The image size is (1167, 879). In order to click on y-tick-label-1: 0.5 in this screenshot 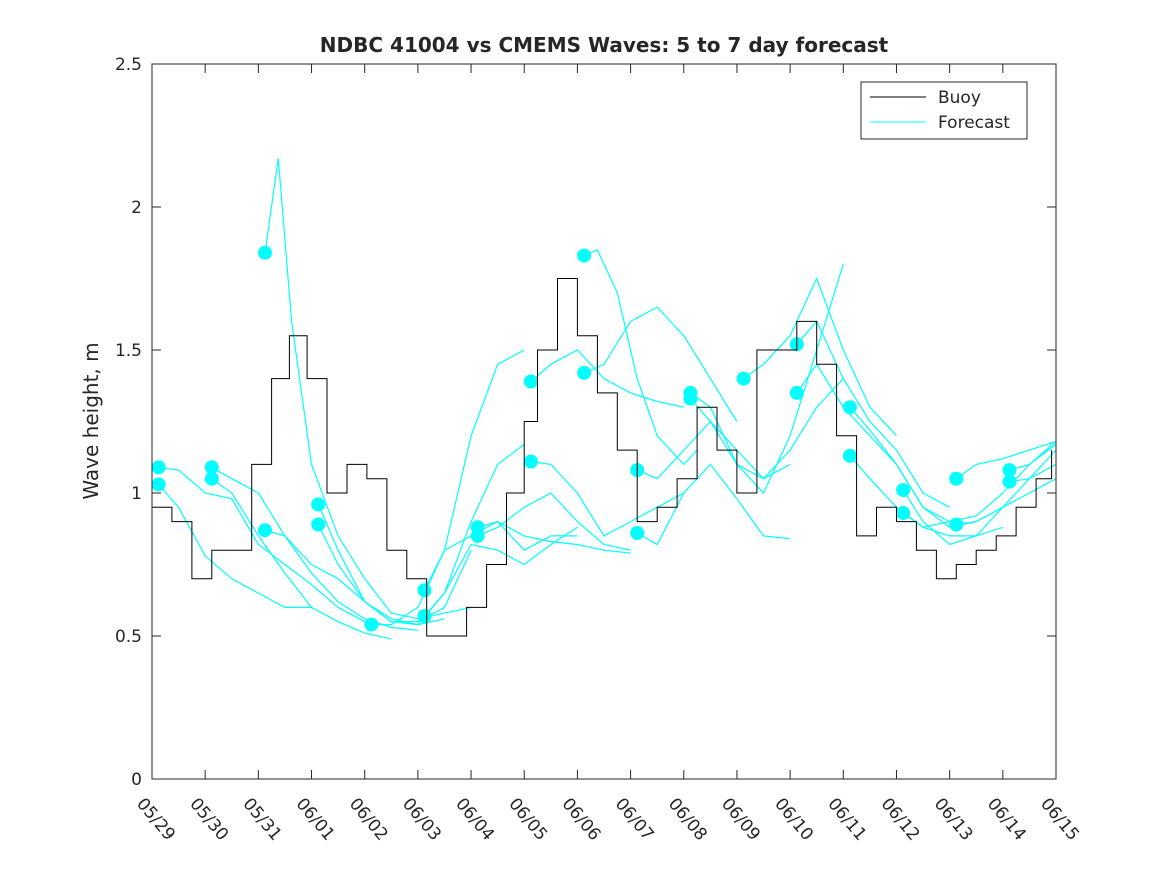, I will do `click(128, 637)`.